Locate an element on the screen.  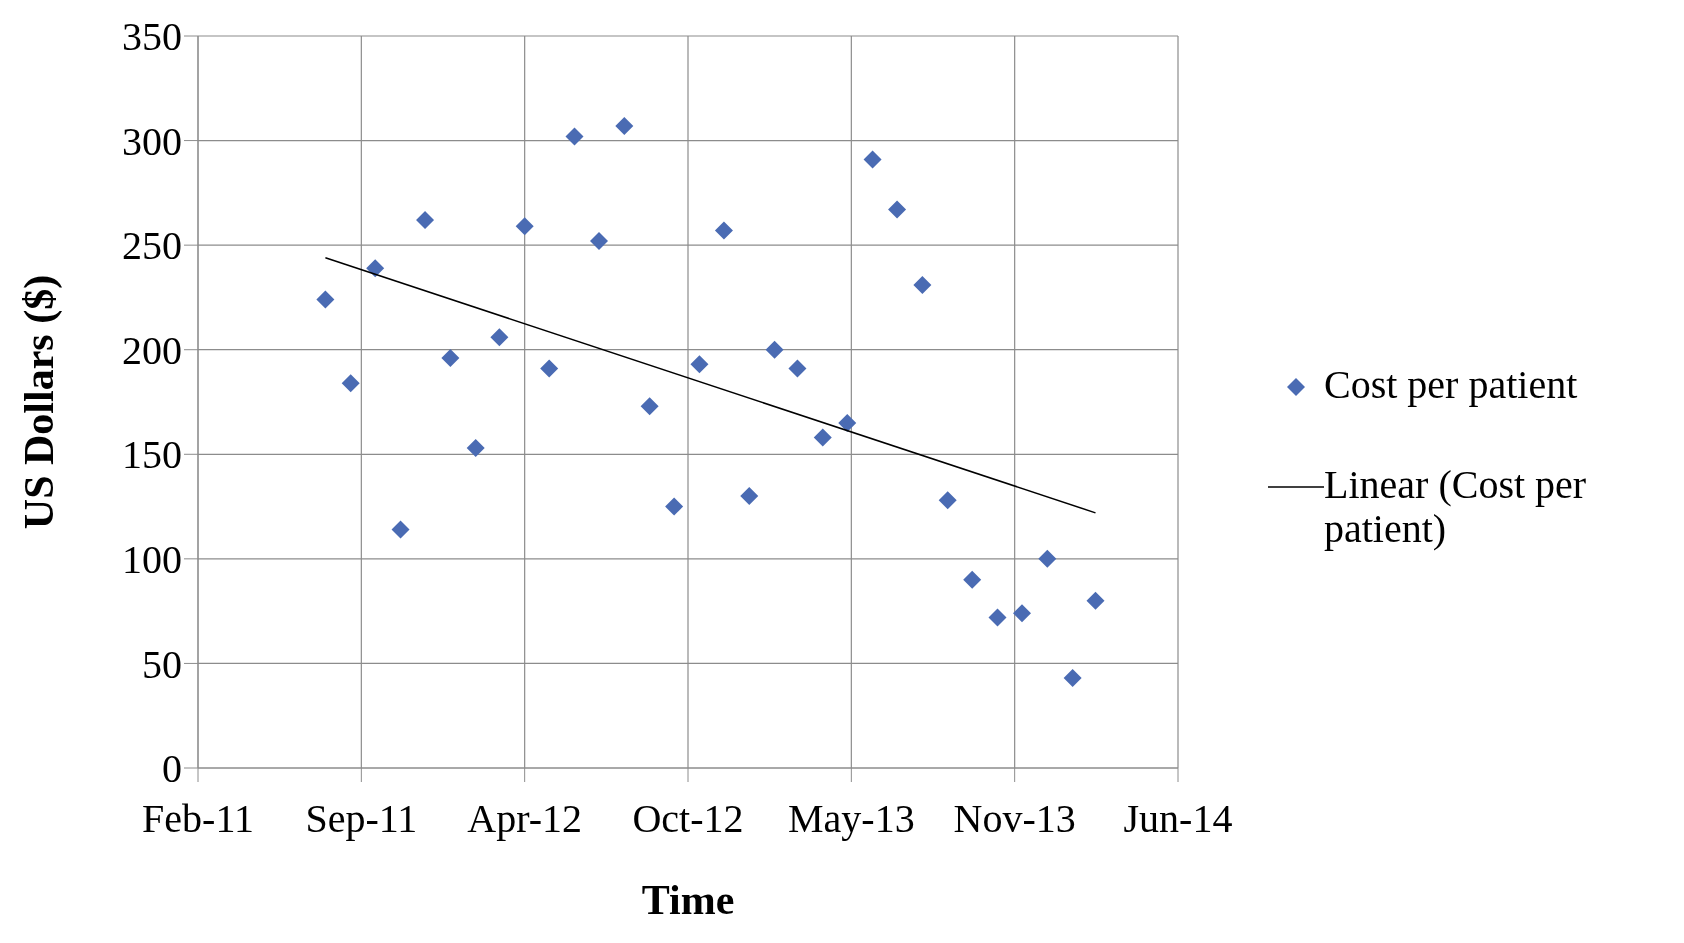
x-tick-label: Apr-12 is located at coordinates (525, 819).